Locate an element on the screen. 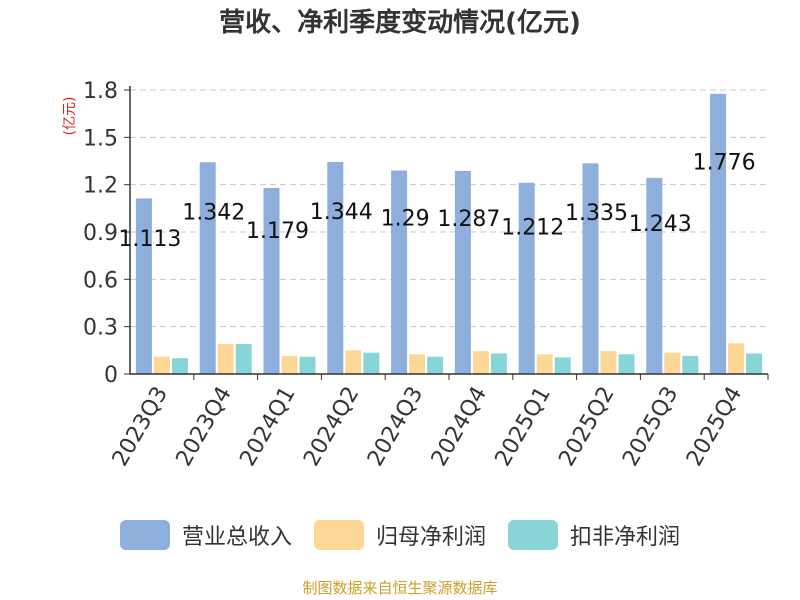  y-tick-label: 0.3 is located at coordinates (100, 328).